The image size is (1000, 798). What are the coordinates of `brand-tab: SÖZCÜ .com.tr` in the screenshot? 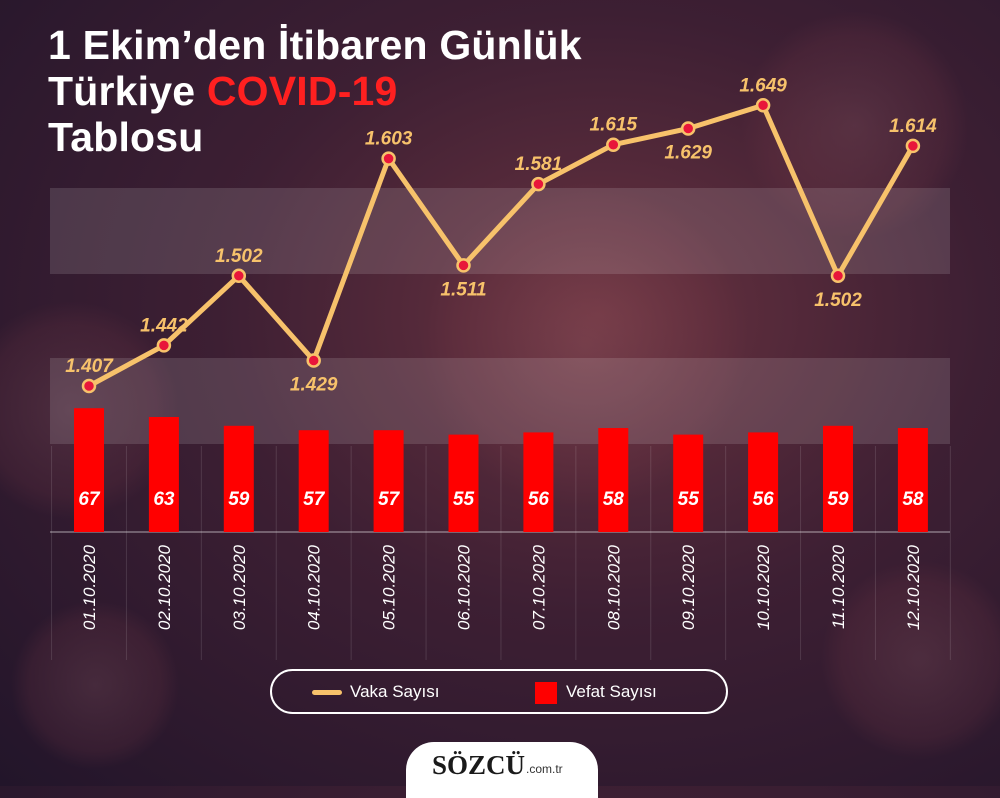 It's located at (502, 770).